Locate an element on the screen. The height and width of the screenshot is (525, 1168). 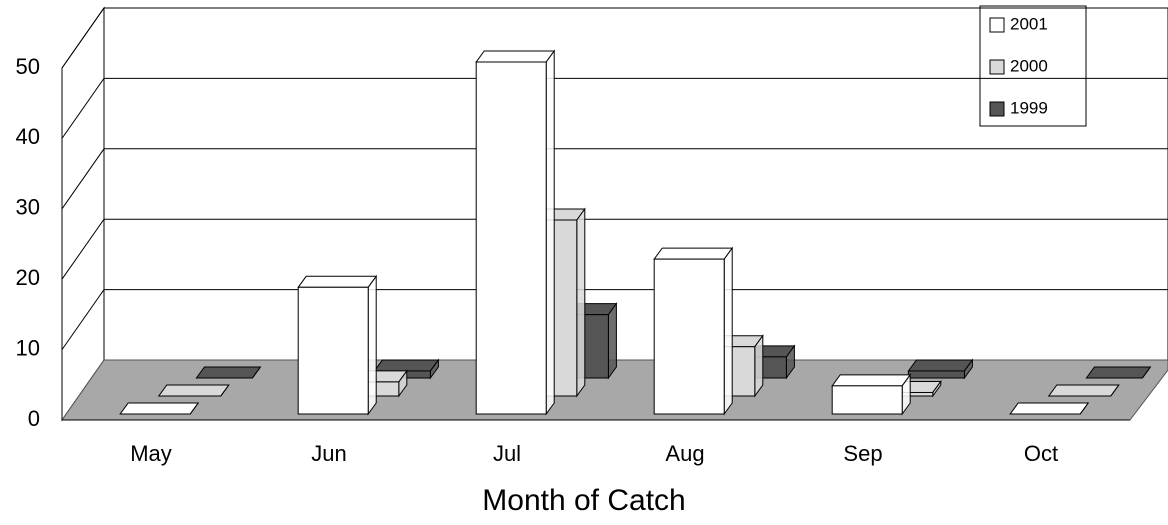
side-wall is located at coordinates (83, 214).